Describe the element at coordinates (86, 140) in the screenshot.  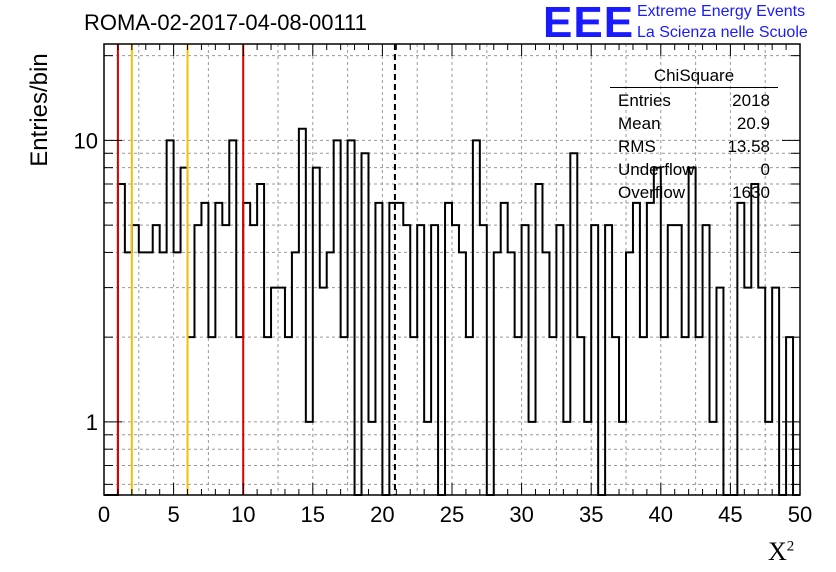
I see `y-tick-label: 10` at that location.